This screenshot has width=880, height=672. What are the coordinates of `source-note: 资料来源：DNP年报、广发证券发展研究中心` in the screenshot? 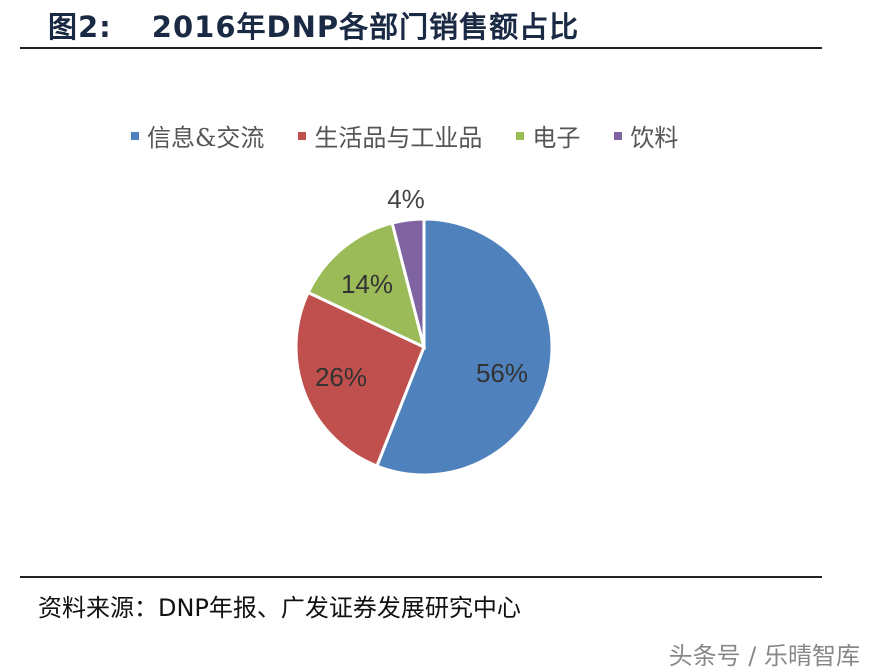 It's located at (279, 608).